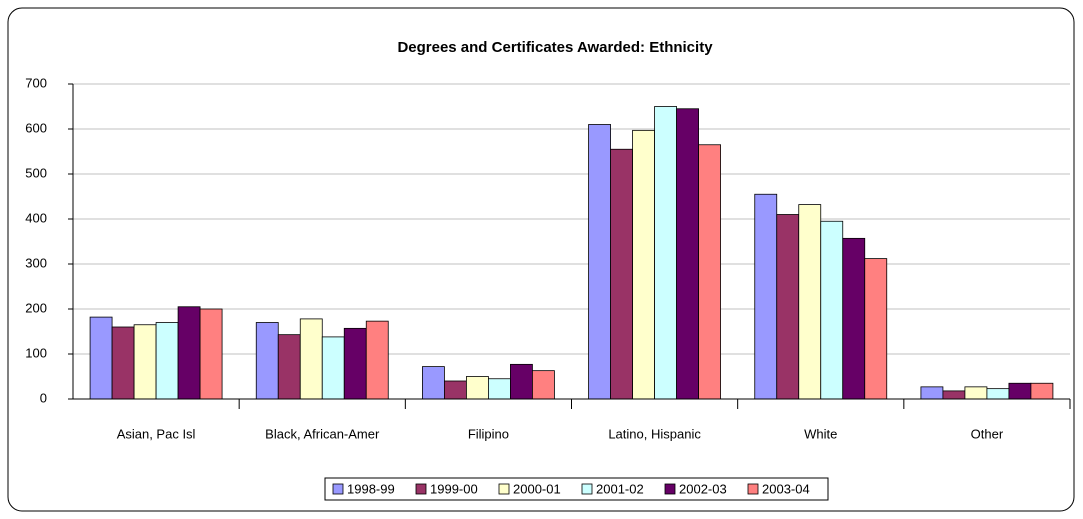  What do you see at coordinates (620, 488) in the screenshot?
I see `legend-label: 2001-02` at bounding box center [620, 488].